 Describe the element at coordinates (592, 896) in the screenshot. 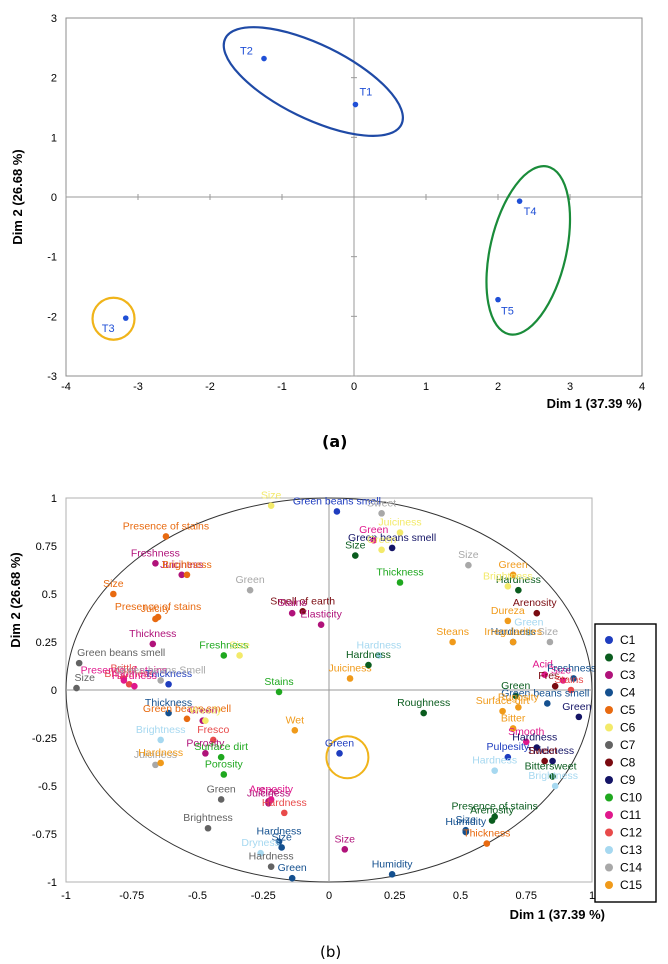

I see `x-tick-label-b: 1` at that location.